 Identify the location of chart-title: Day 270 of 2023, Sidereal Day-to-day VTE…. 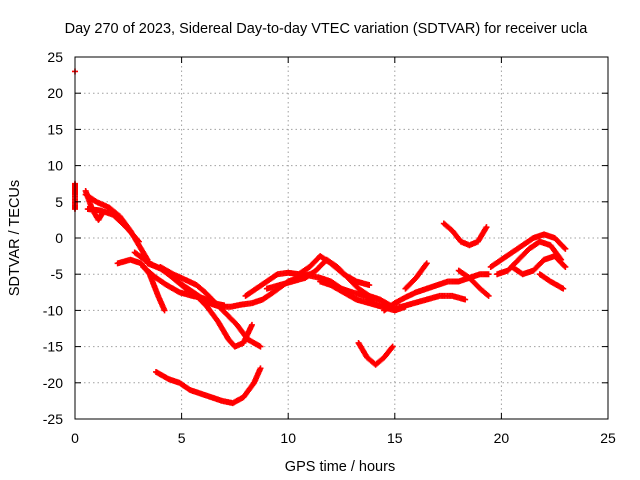
(327, 29).